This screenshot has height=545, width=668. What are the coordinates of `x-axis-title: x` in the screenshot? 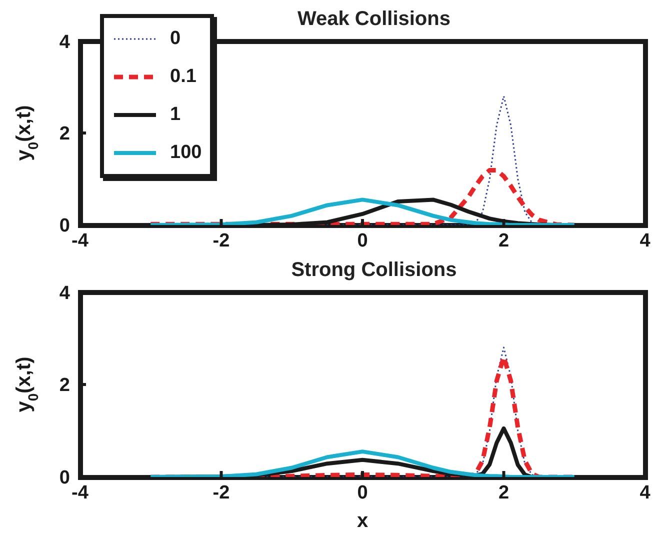 It's located at (362, 521).